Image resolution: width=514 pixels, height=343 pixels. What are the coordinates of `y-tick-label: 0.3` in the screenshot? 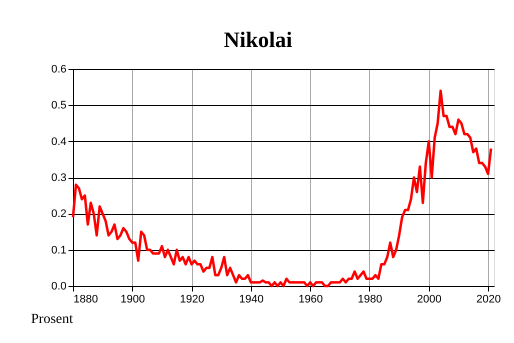 It's located at (58, 178).